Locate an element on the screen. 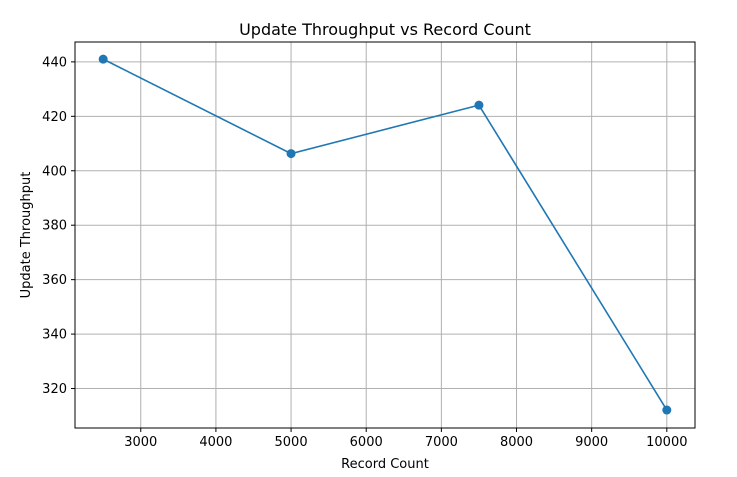 This screenshot has width=737, height=477. x-tick-label: 7000 is located at coordinates (441, 442).